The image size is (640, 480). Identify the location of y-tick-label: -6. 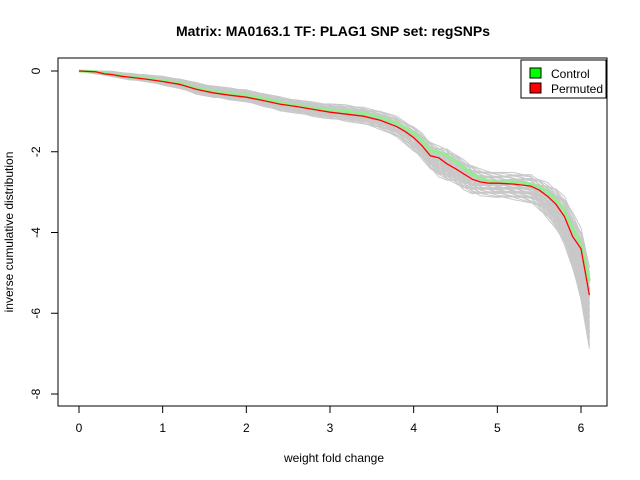
(36, 313).